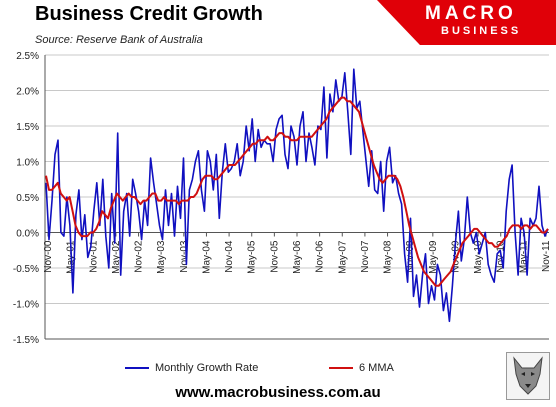 The image size is (556, 407). What do you see at coordinates (252, 257) in the screenshot?
I see `x-tick-label: May-05` at bounding box center [252, 257].